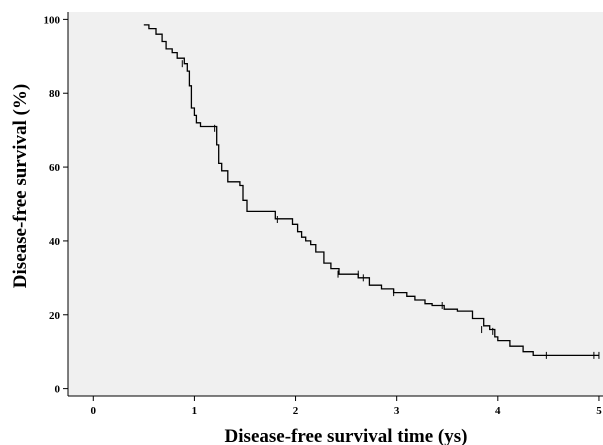 This screenshot has width=603, height=445. What do you see at coordinates (55, 316) in the screenshot?
I see `y-tick-label: 20` at bounding box center [55, 316].